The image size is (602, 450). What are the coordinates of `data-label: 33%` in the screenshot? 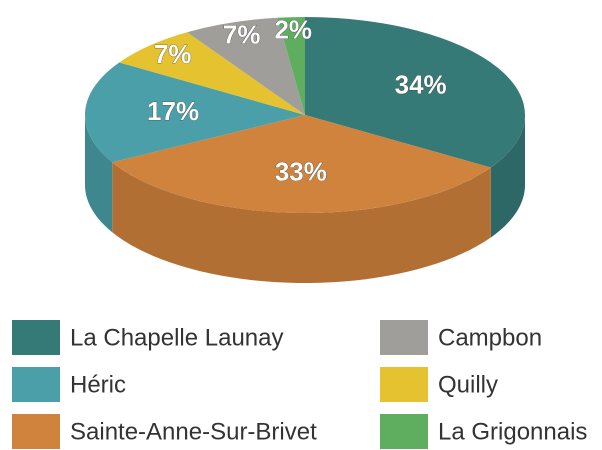 It's located at (301, 172).